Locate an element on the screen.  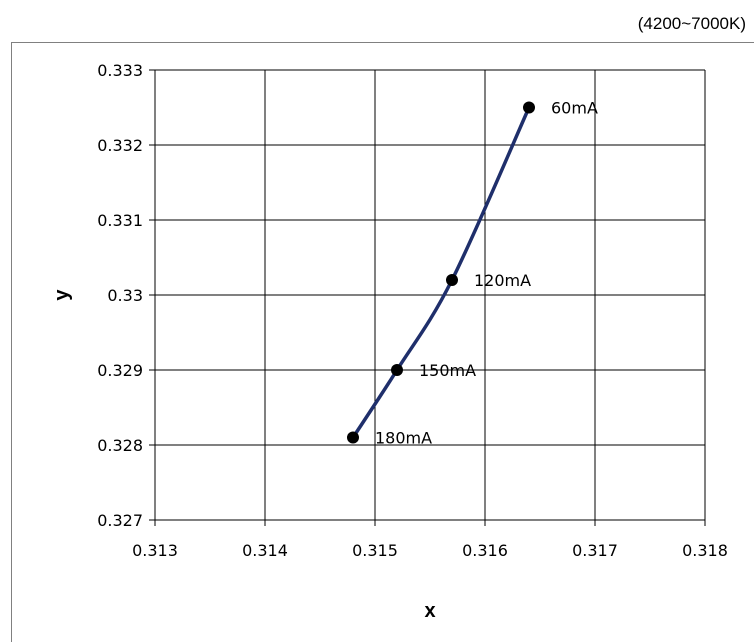
y-tick-label: 0.331 is located at coordinates (120, 220).